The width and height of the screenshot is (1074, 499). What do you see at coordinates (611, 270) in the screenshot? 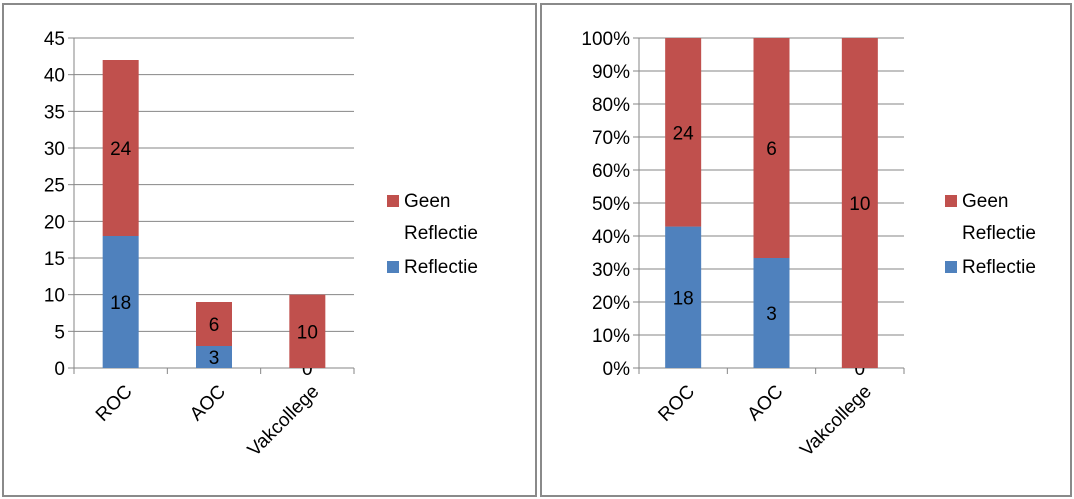
I see `y-tick-label: 30%` at bounding box center [611, 270].